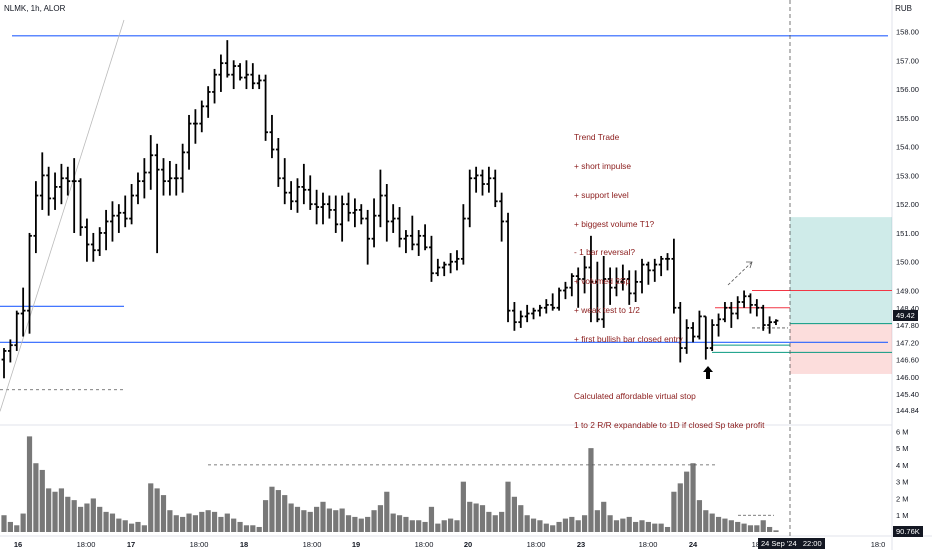 The image size is (932, 550). I want to click on entry-arrow-icon, so click(708, 372).